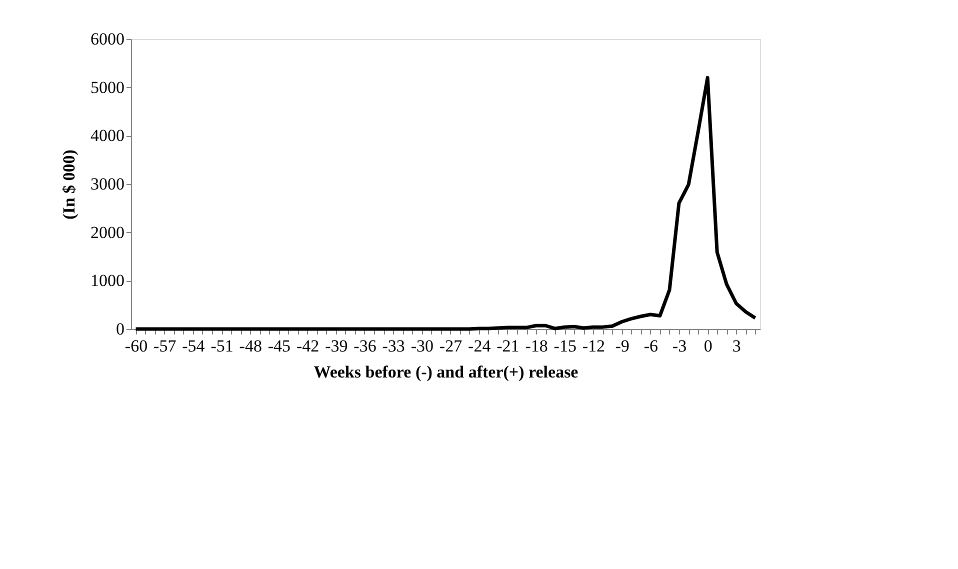 Image resolution: width=958 pixels, height=569 pixels. I want to click on x-tick-label: -33, so click(393, 346).